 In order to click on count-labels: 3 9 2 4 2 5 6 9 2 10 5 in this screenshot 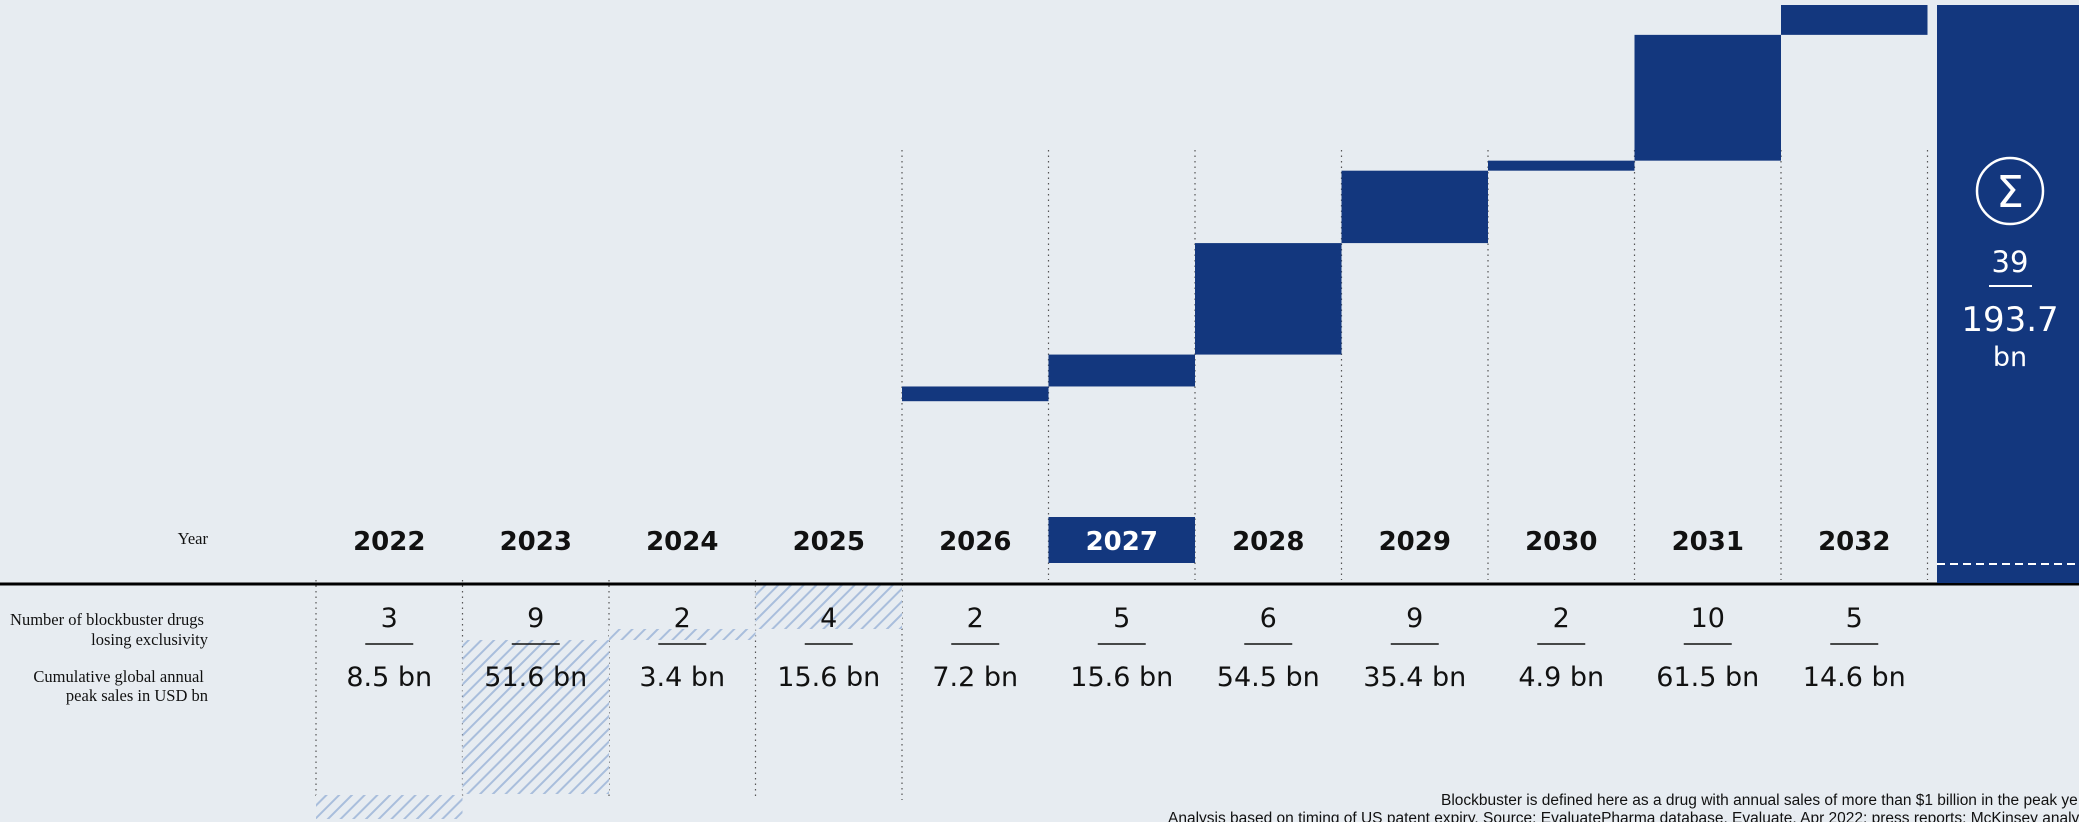, I will do `click(1122, 624)`.